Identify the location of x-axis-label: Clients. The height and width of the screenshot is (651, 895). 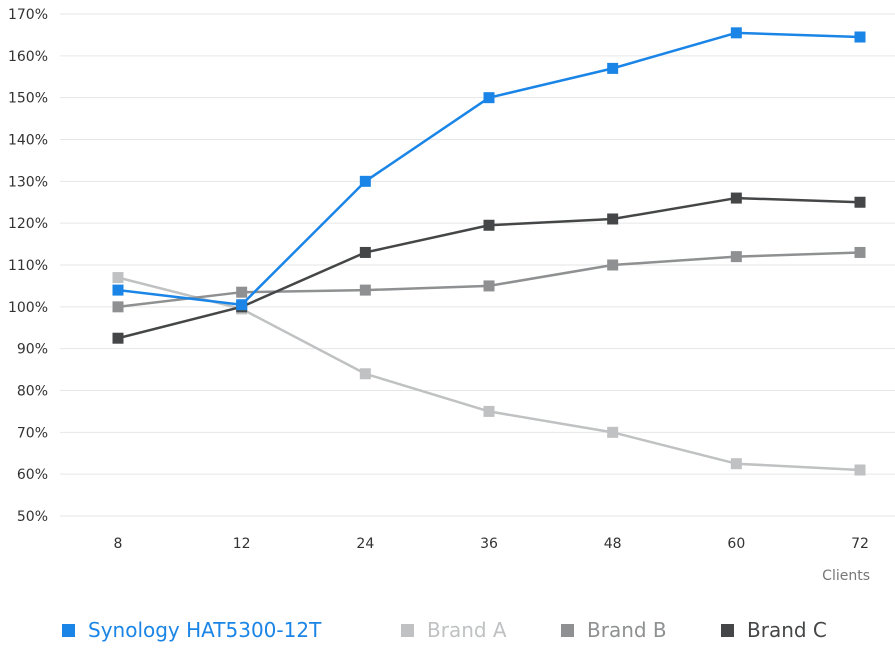
(846, 576).